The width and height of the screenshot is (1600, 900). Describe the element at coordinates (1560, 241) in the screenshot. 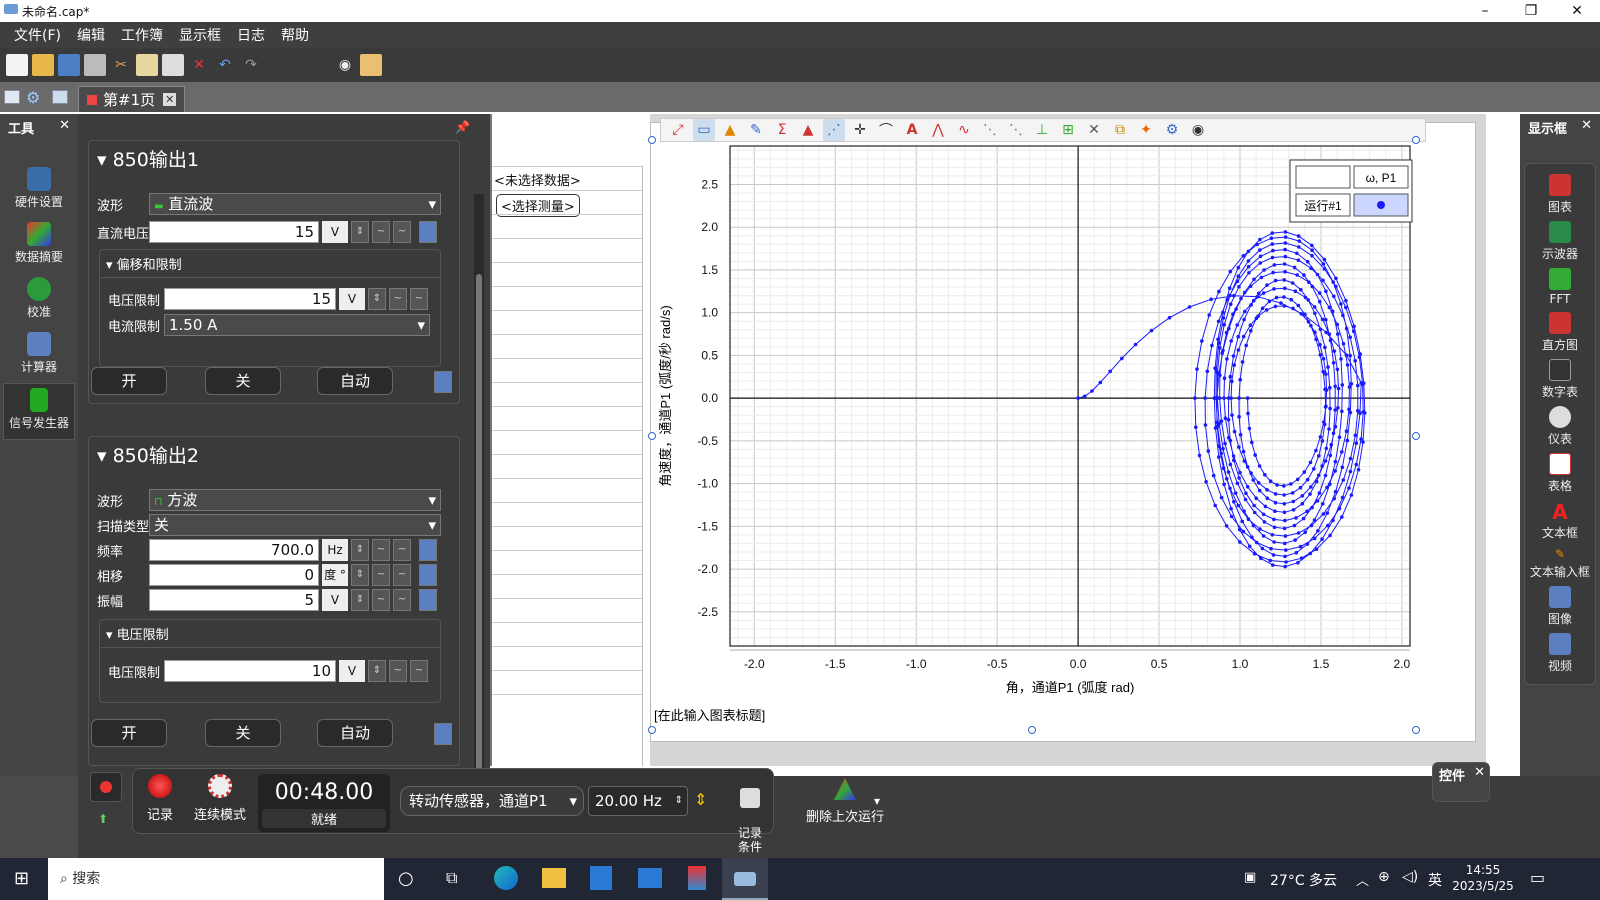

I see `display-scope: 示波器` at that location.